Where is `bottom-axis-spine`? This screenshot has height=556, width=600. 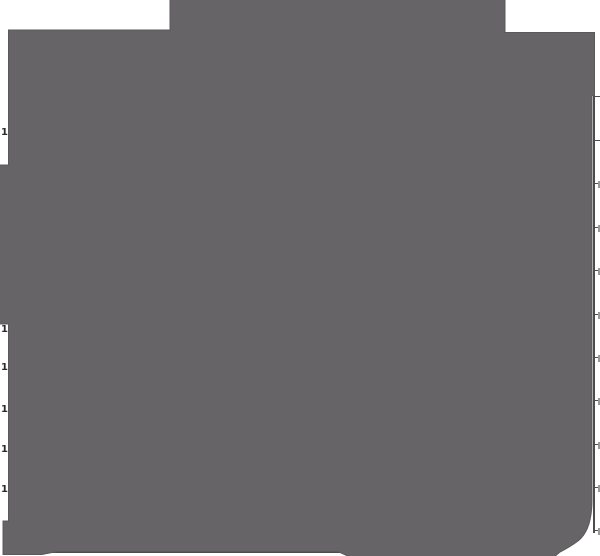 bottom-axis-spine is located at coordinates (195, 552).